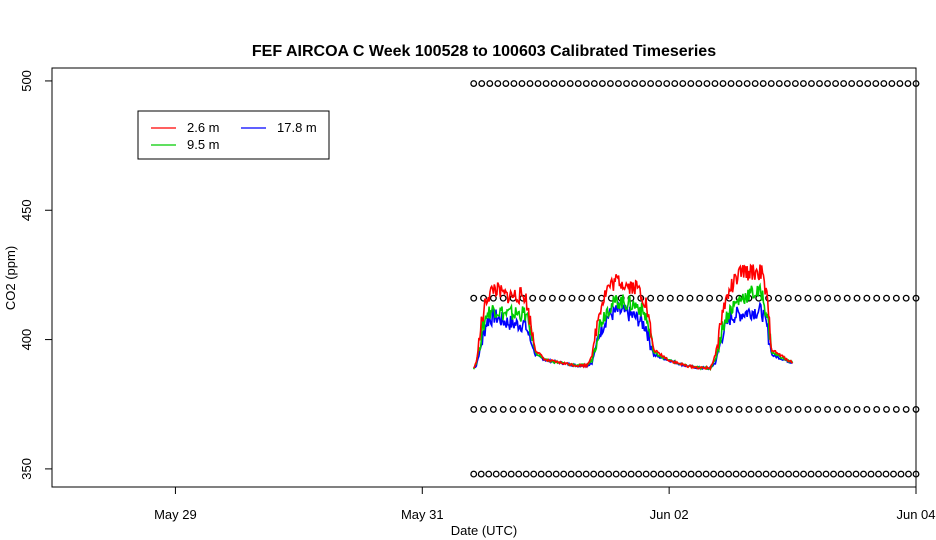 The width and height of the screenshot is (936, 540). What do you see at coordinates (422, 514) in the screenshot?
I see `x-tick-label: May 31` at bounding box center [422, 514].